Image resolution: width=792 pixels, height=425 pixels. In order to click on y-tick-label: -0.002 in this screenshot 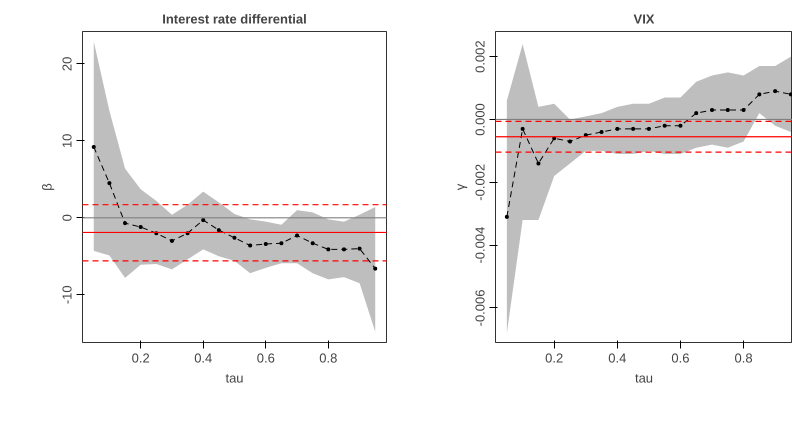, I will do `click(480, 182)`.